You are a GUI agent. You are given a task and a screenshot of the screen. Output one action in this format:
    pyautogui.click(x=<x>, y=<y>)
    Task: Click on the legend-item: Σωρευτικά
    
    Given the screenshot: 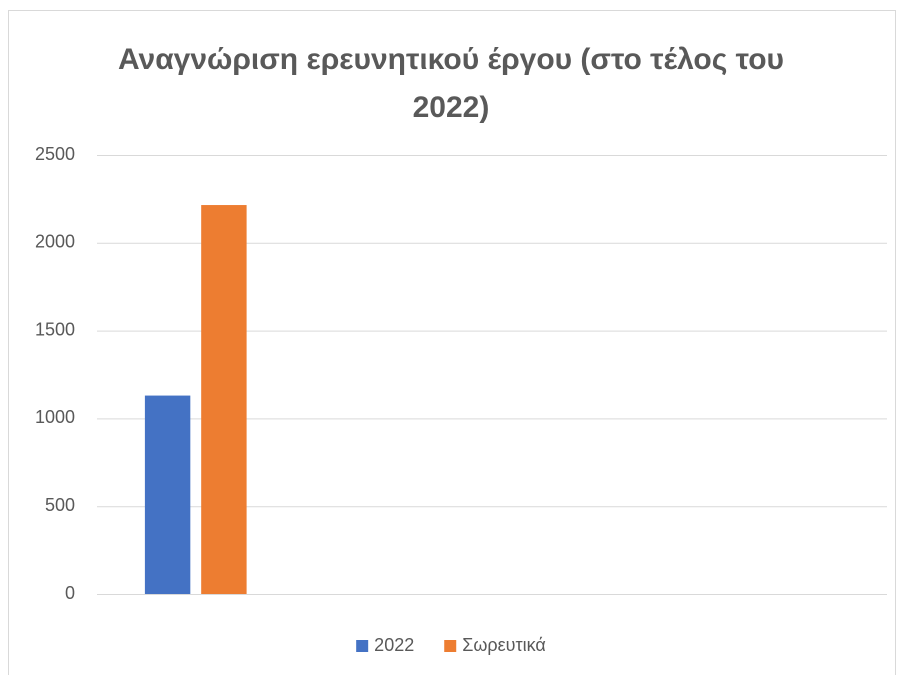 What is the action you would take?
    pyautogui.click(x=495, y=645)
    